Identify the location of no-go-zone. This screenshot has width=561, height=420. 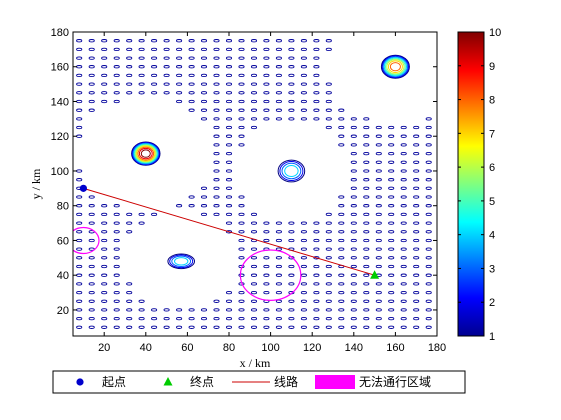
(86, 240).